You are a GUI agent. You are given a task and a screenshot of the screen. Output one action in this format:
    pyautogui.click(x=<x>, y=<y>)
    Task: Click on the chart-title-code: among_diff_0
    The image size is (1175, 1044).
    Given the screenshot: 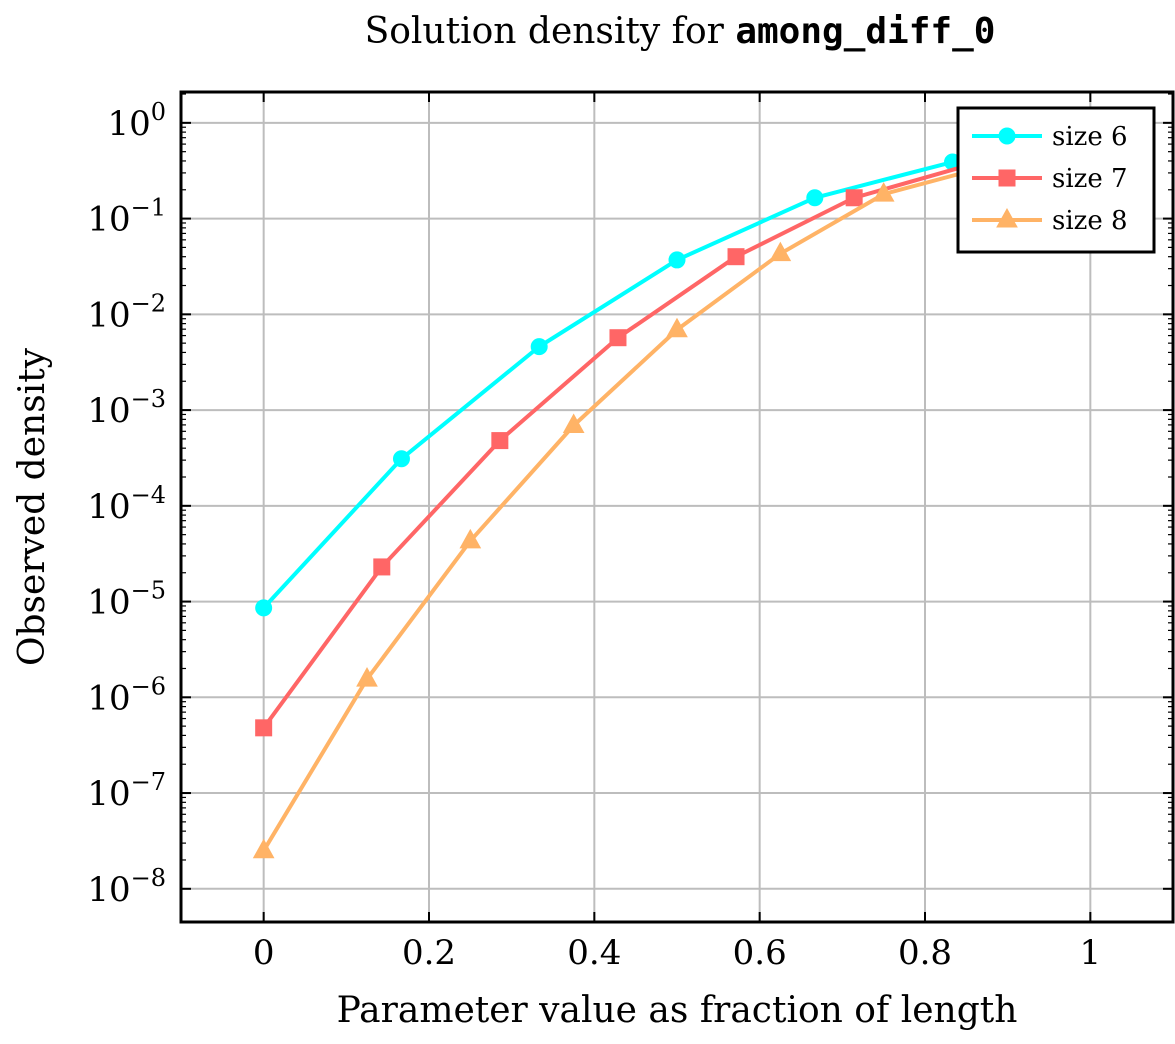 What is the action you would take?
    pyautogui.click(x=865, y=31)
    